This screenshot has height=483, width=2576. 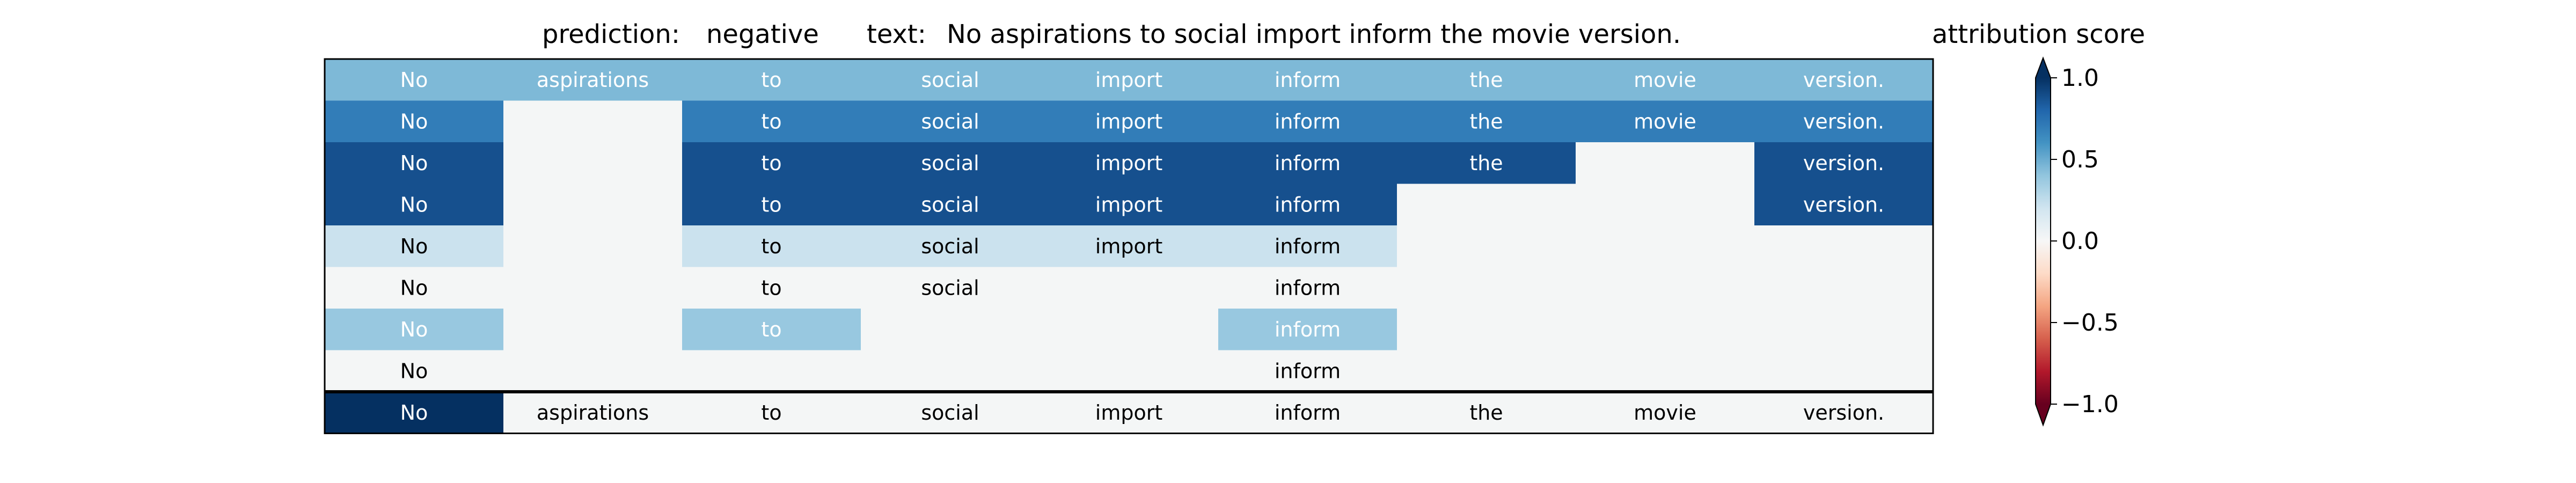 What do you see at coordinates (611, 34) in the screenshot?
I see `prediction-label: prediction:` at bounding box center [611, 34].